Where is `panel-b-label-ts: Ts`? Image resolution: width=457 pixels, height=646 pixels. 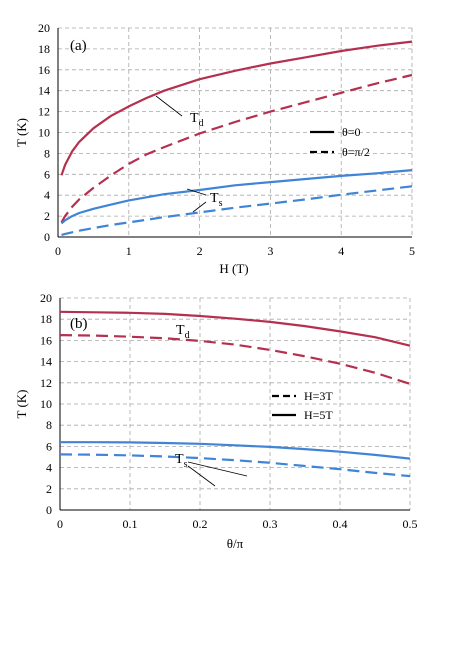
panel-b-label-ts: Ts is located at coordinates (181, 461).